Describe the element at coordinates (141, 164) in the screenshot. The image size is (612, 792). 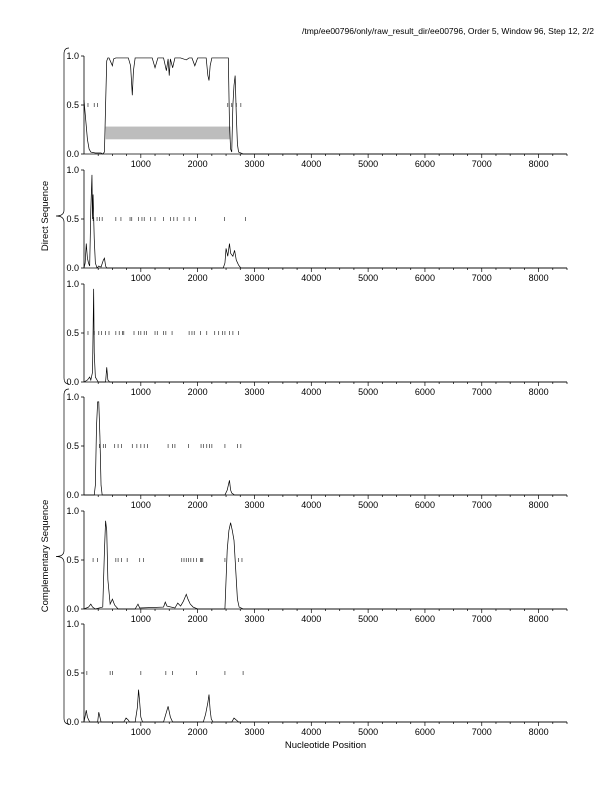
I see `panel-1-xtick-label: 1000` at that location.